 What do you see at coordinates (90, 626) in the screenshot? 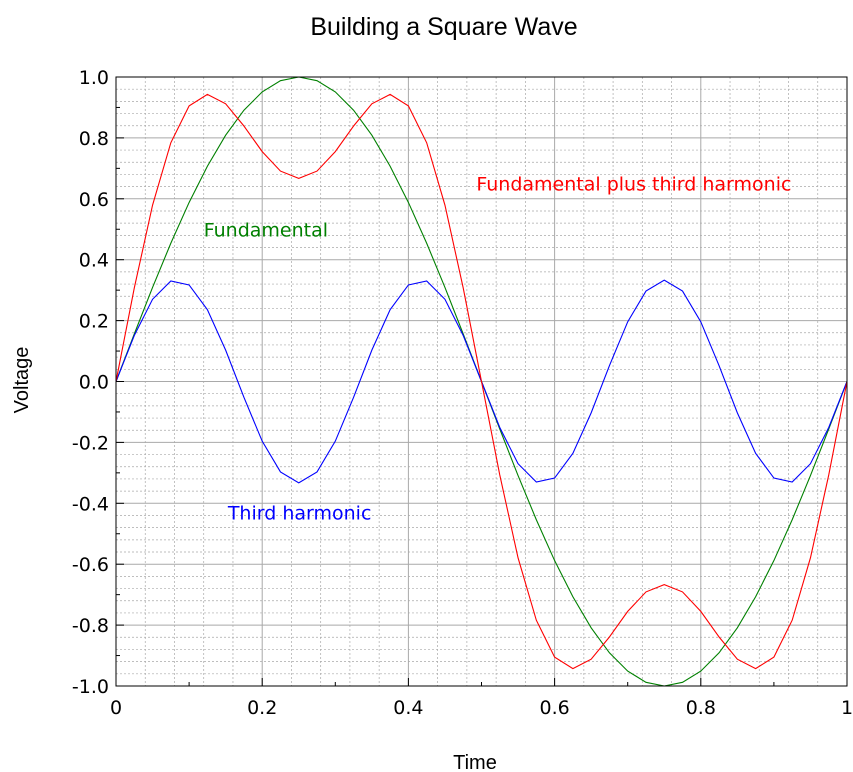
I see `y-tick-label: -0.8` at bounding box center [90, 626].